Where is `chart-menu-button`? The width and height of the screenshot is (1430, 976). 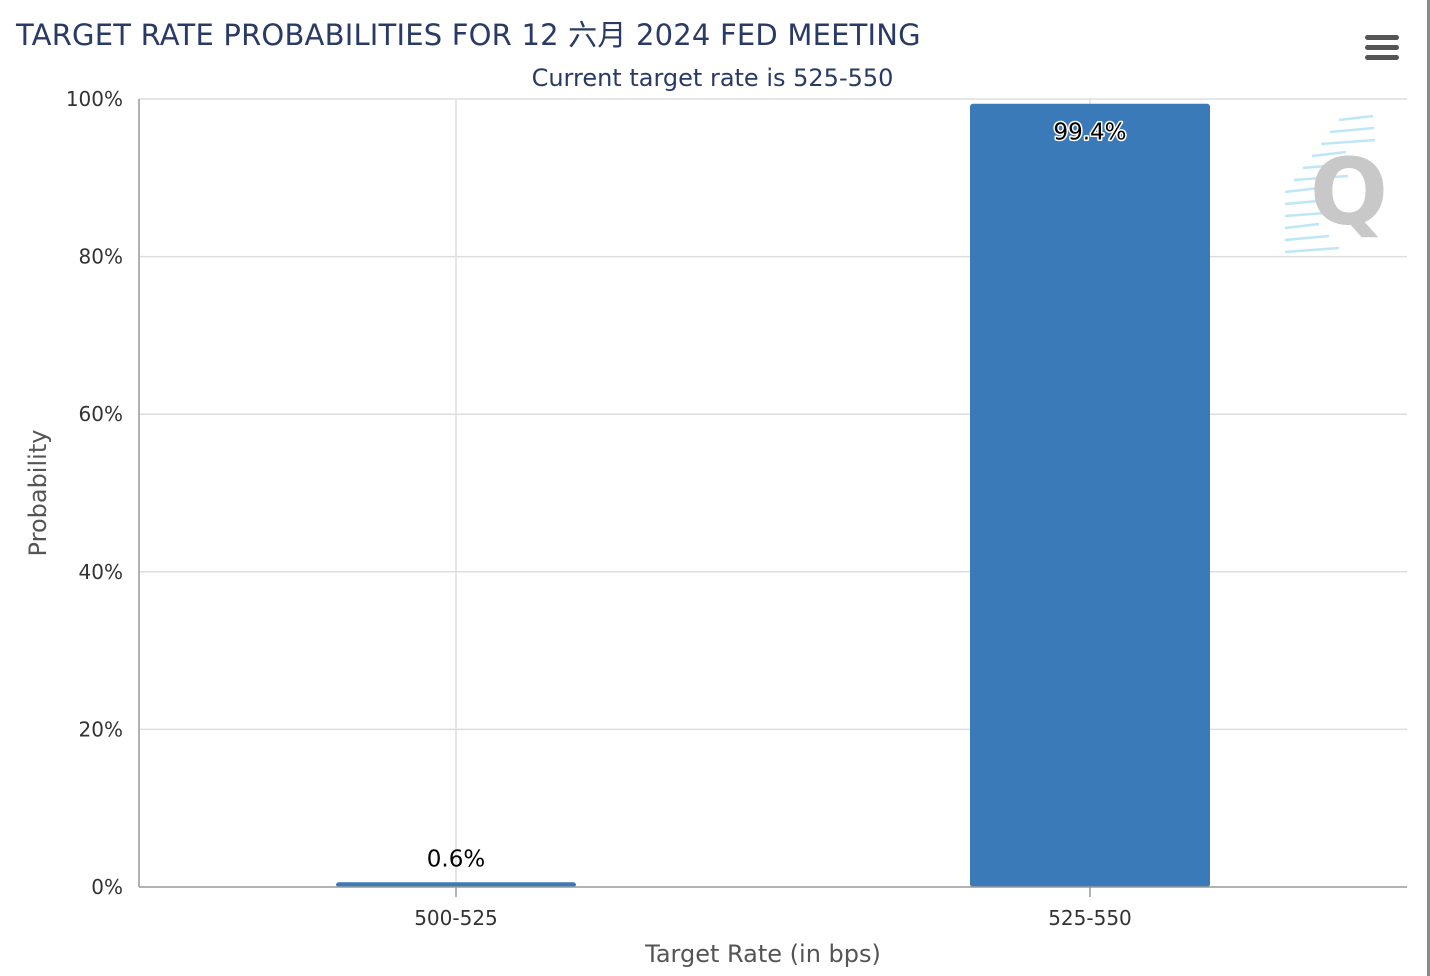
chart-menu-button is located at coordinates (1382, 48).